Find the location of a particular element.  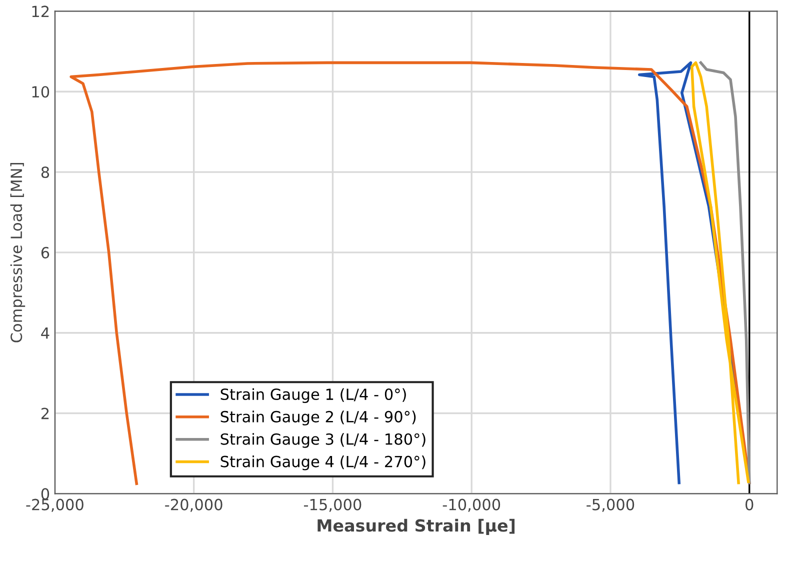

y-tick-label: 8 is located at coordinates (45, 172).